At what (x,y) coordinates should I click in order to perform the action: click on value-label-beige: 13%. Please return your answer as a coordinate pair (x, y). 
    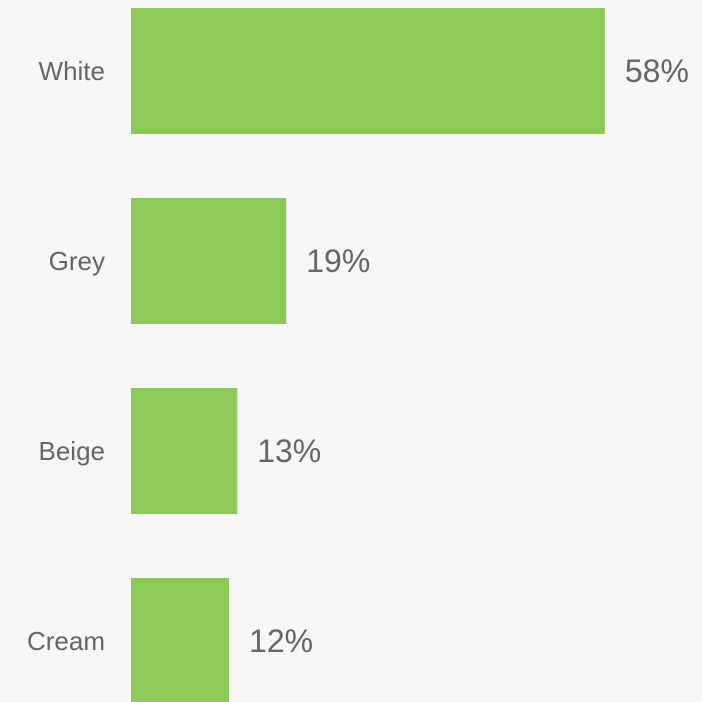
    Looking at the image, I should click on (289, 451).